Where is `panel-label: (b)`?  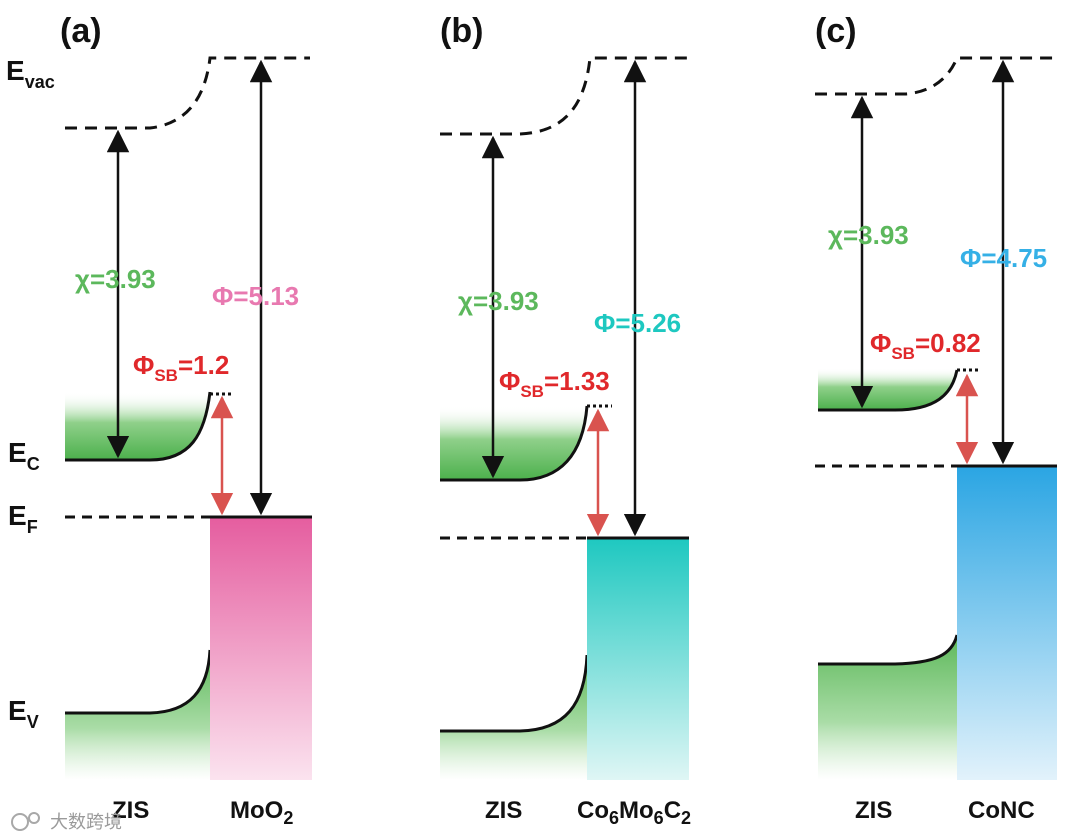 panel-label: (b) is located at coordinates (461, 31).